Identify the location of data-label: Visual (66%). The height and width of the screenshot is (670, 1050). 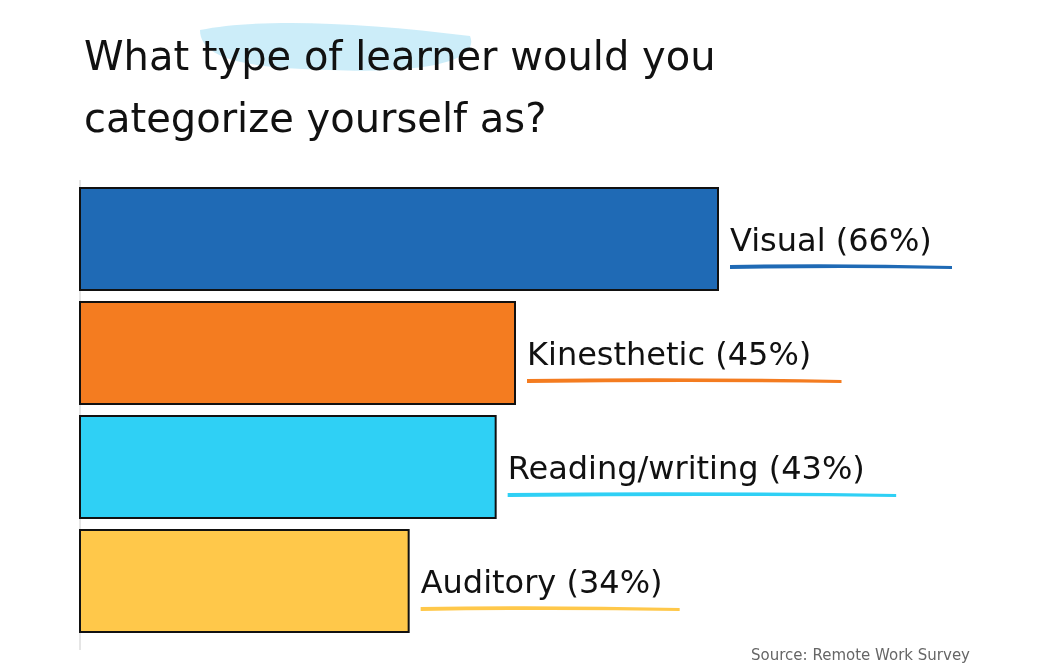
(831, 240).